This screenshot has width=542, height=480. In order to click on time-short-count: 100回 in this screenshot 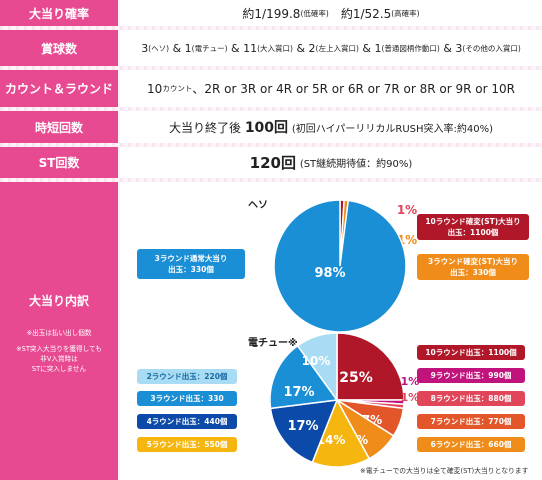, I will do `click(266, 128)`.